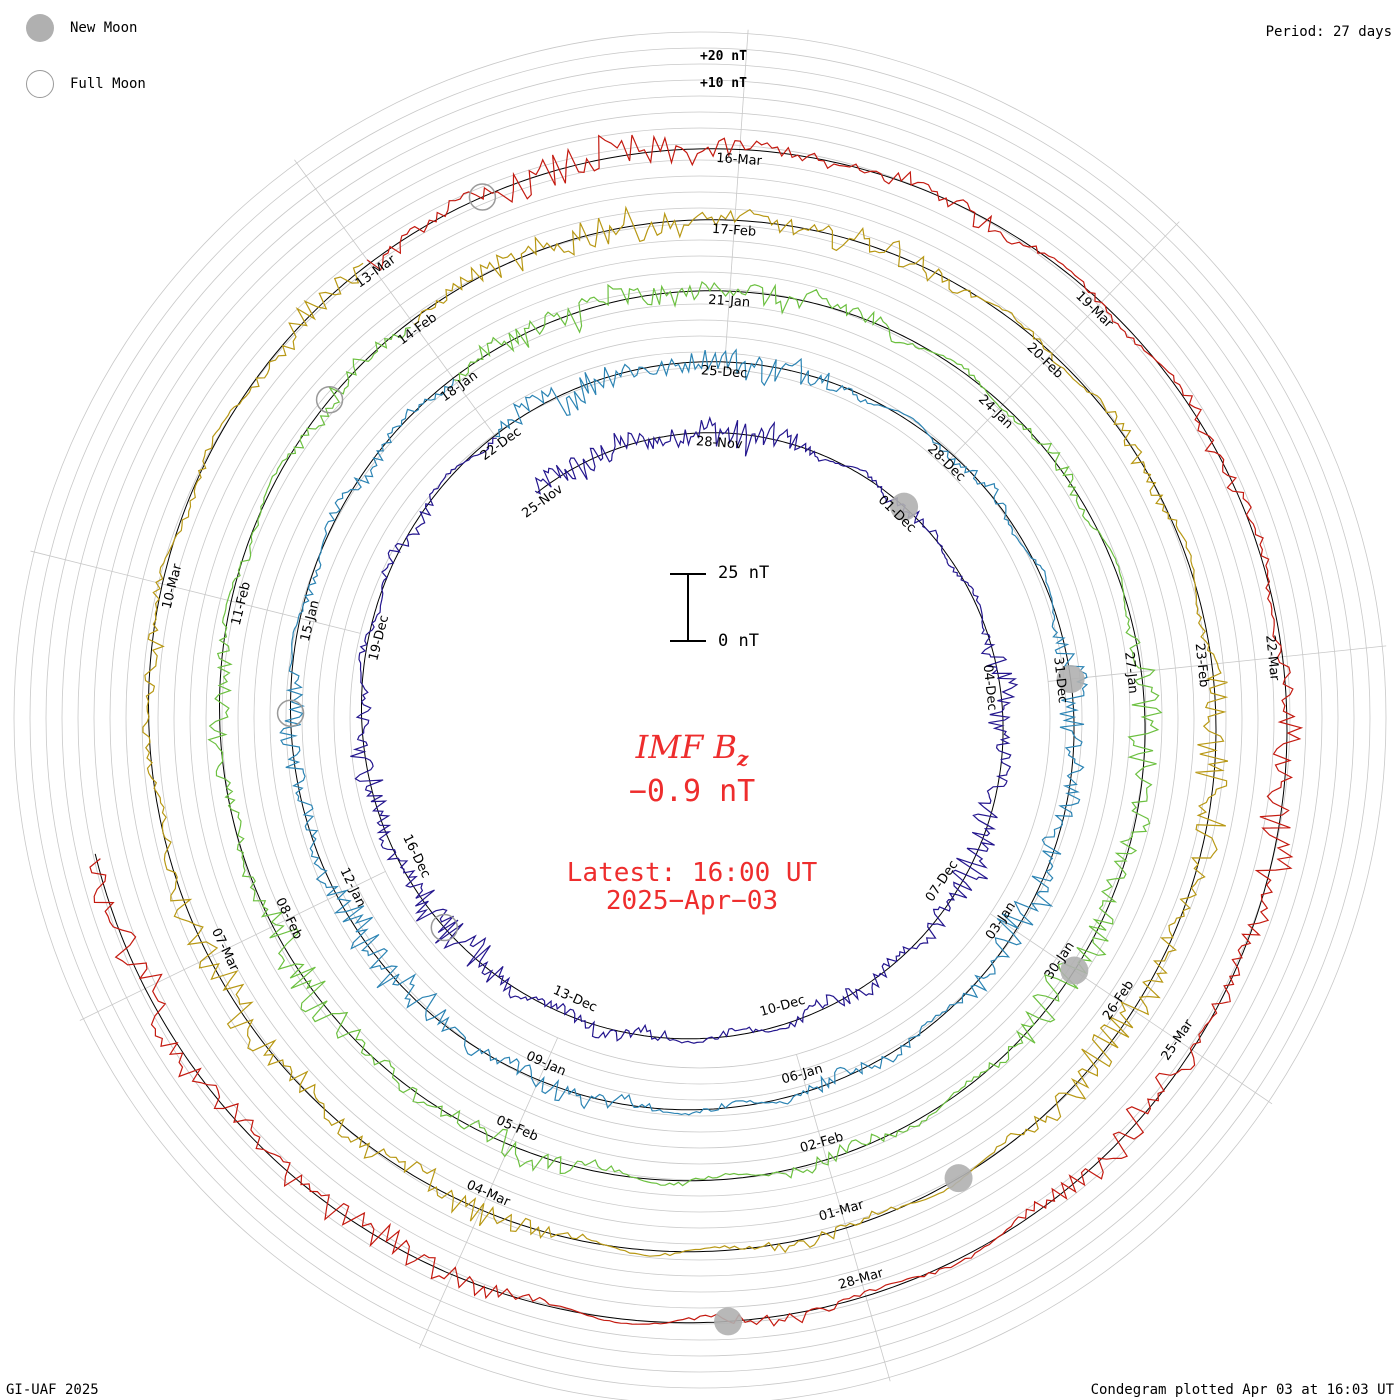 This screenshot has width=1400, height=1400. What do you see at coordinates (729, 302) in the screenshot?
I see `date-label: 21-Jan` at bounding box center [729, 302].